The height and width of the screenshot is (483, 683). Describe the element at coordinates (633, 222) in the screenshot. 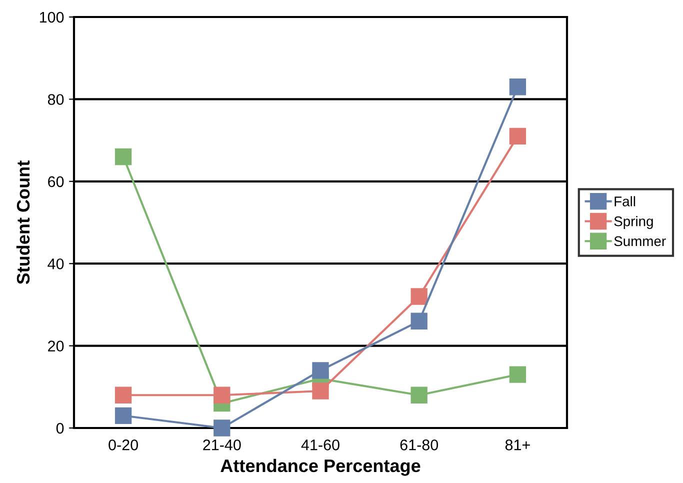

I see `legend-label: Spring` at that location.